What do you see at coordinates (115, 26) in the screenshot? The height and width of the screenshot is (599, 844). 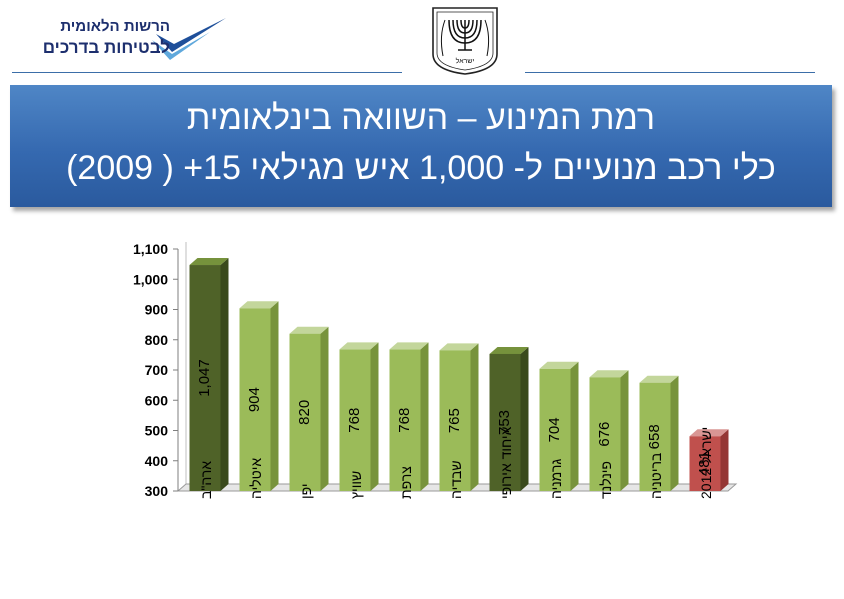 I see `logo-line-1: הרשות הלאומית` at bounding box center [115, 26].